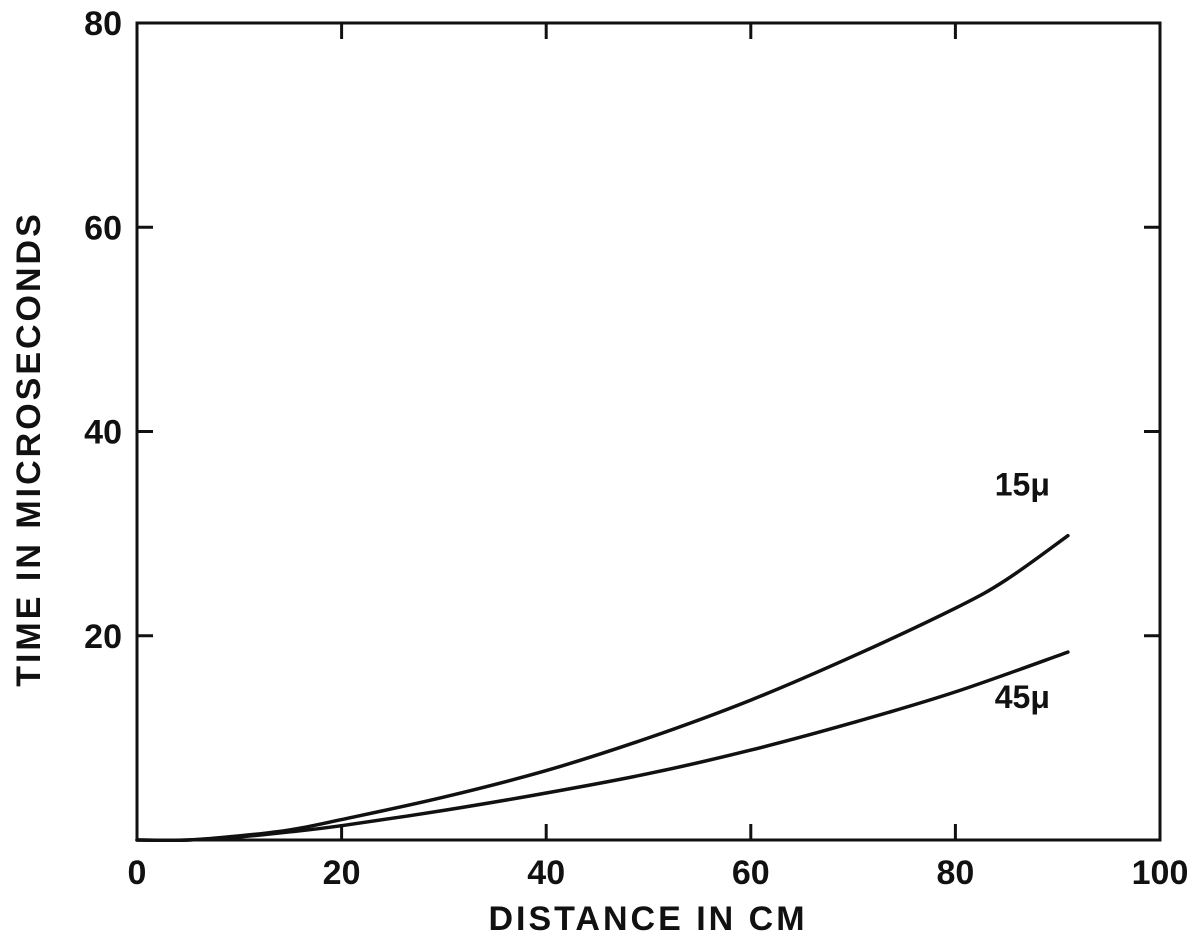  What do you see at coordinates (103, 433) in the screenshot?
I see `y-tick-label: 40` at bounding box center [103, 433].